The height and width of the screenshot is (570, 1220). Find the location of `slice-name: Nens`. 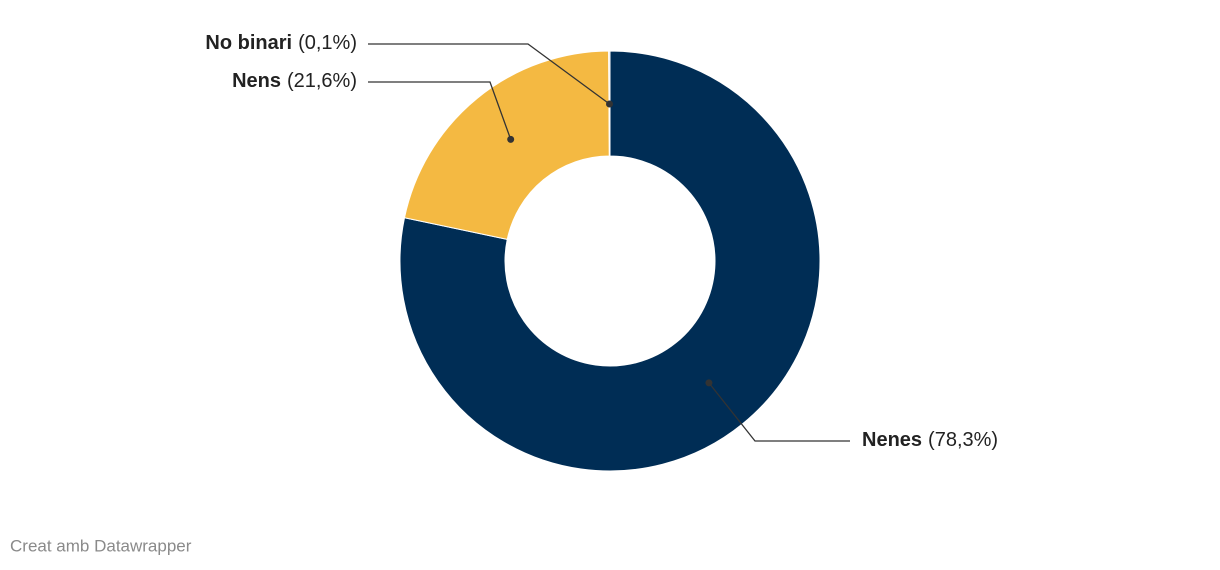

slice-name: Nens is located at coordinates (256, 81).